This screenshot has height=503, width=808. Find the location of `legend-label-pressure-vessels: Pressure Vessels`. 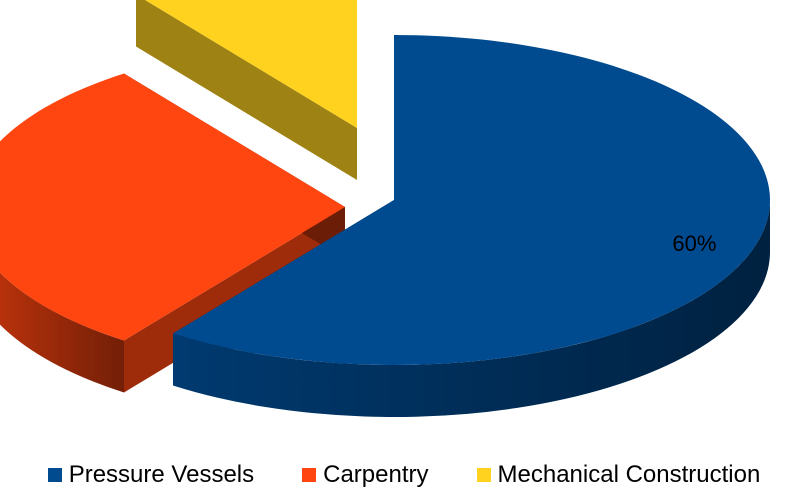

legend-label-pressure-vessels: Pressure Vessels is located at coordinates (161, 475).